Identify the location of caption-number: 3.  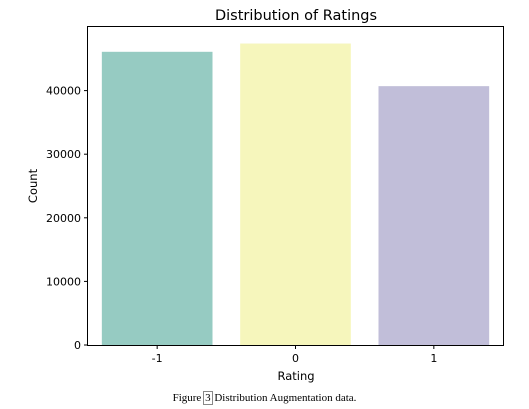
(208, 398).